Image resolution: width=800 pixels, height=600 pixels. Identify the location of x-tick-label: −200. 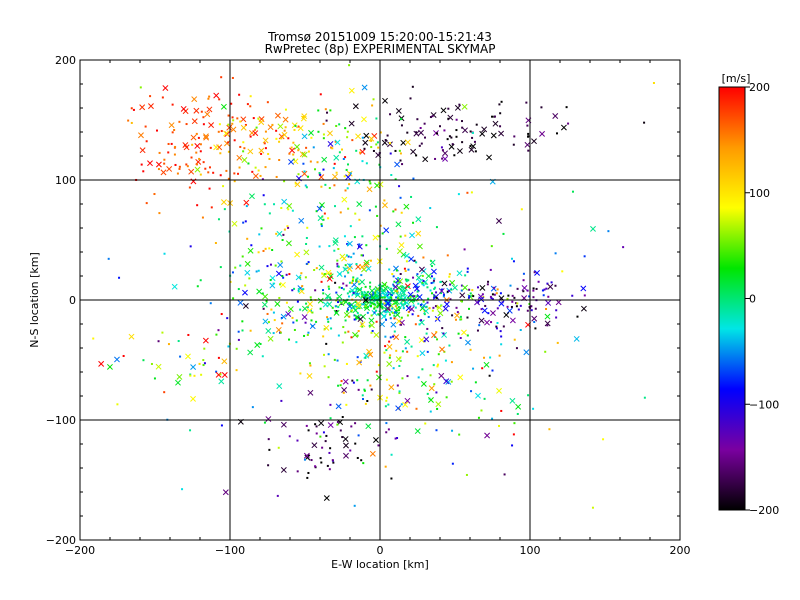
(80, 550).